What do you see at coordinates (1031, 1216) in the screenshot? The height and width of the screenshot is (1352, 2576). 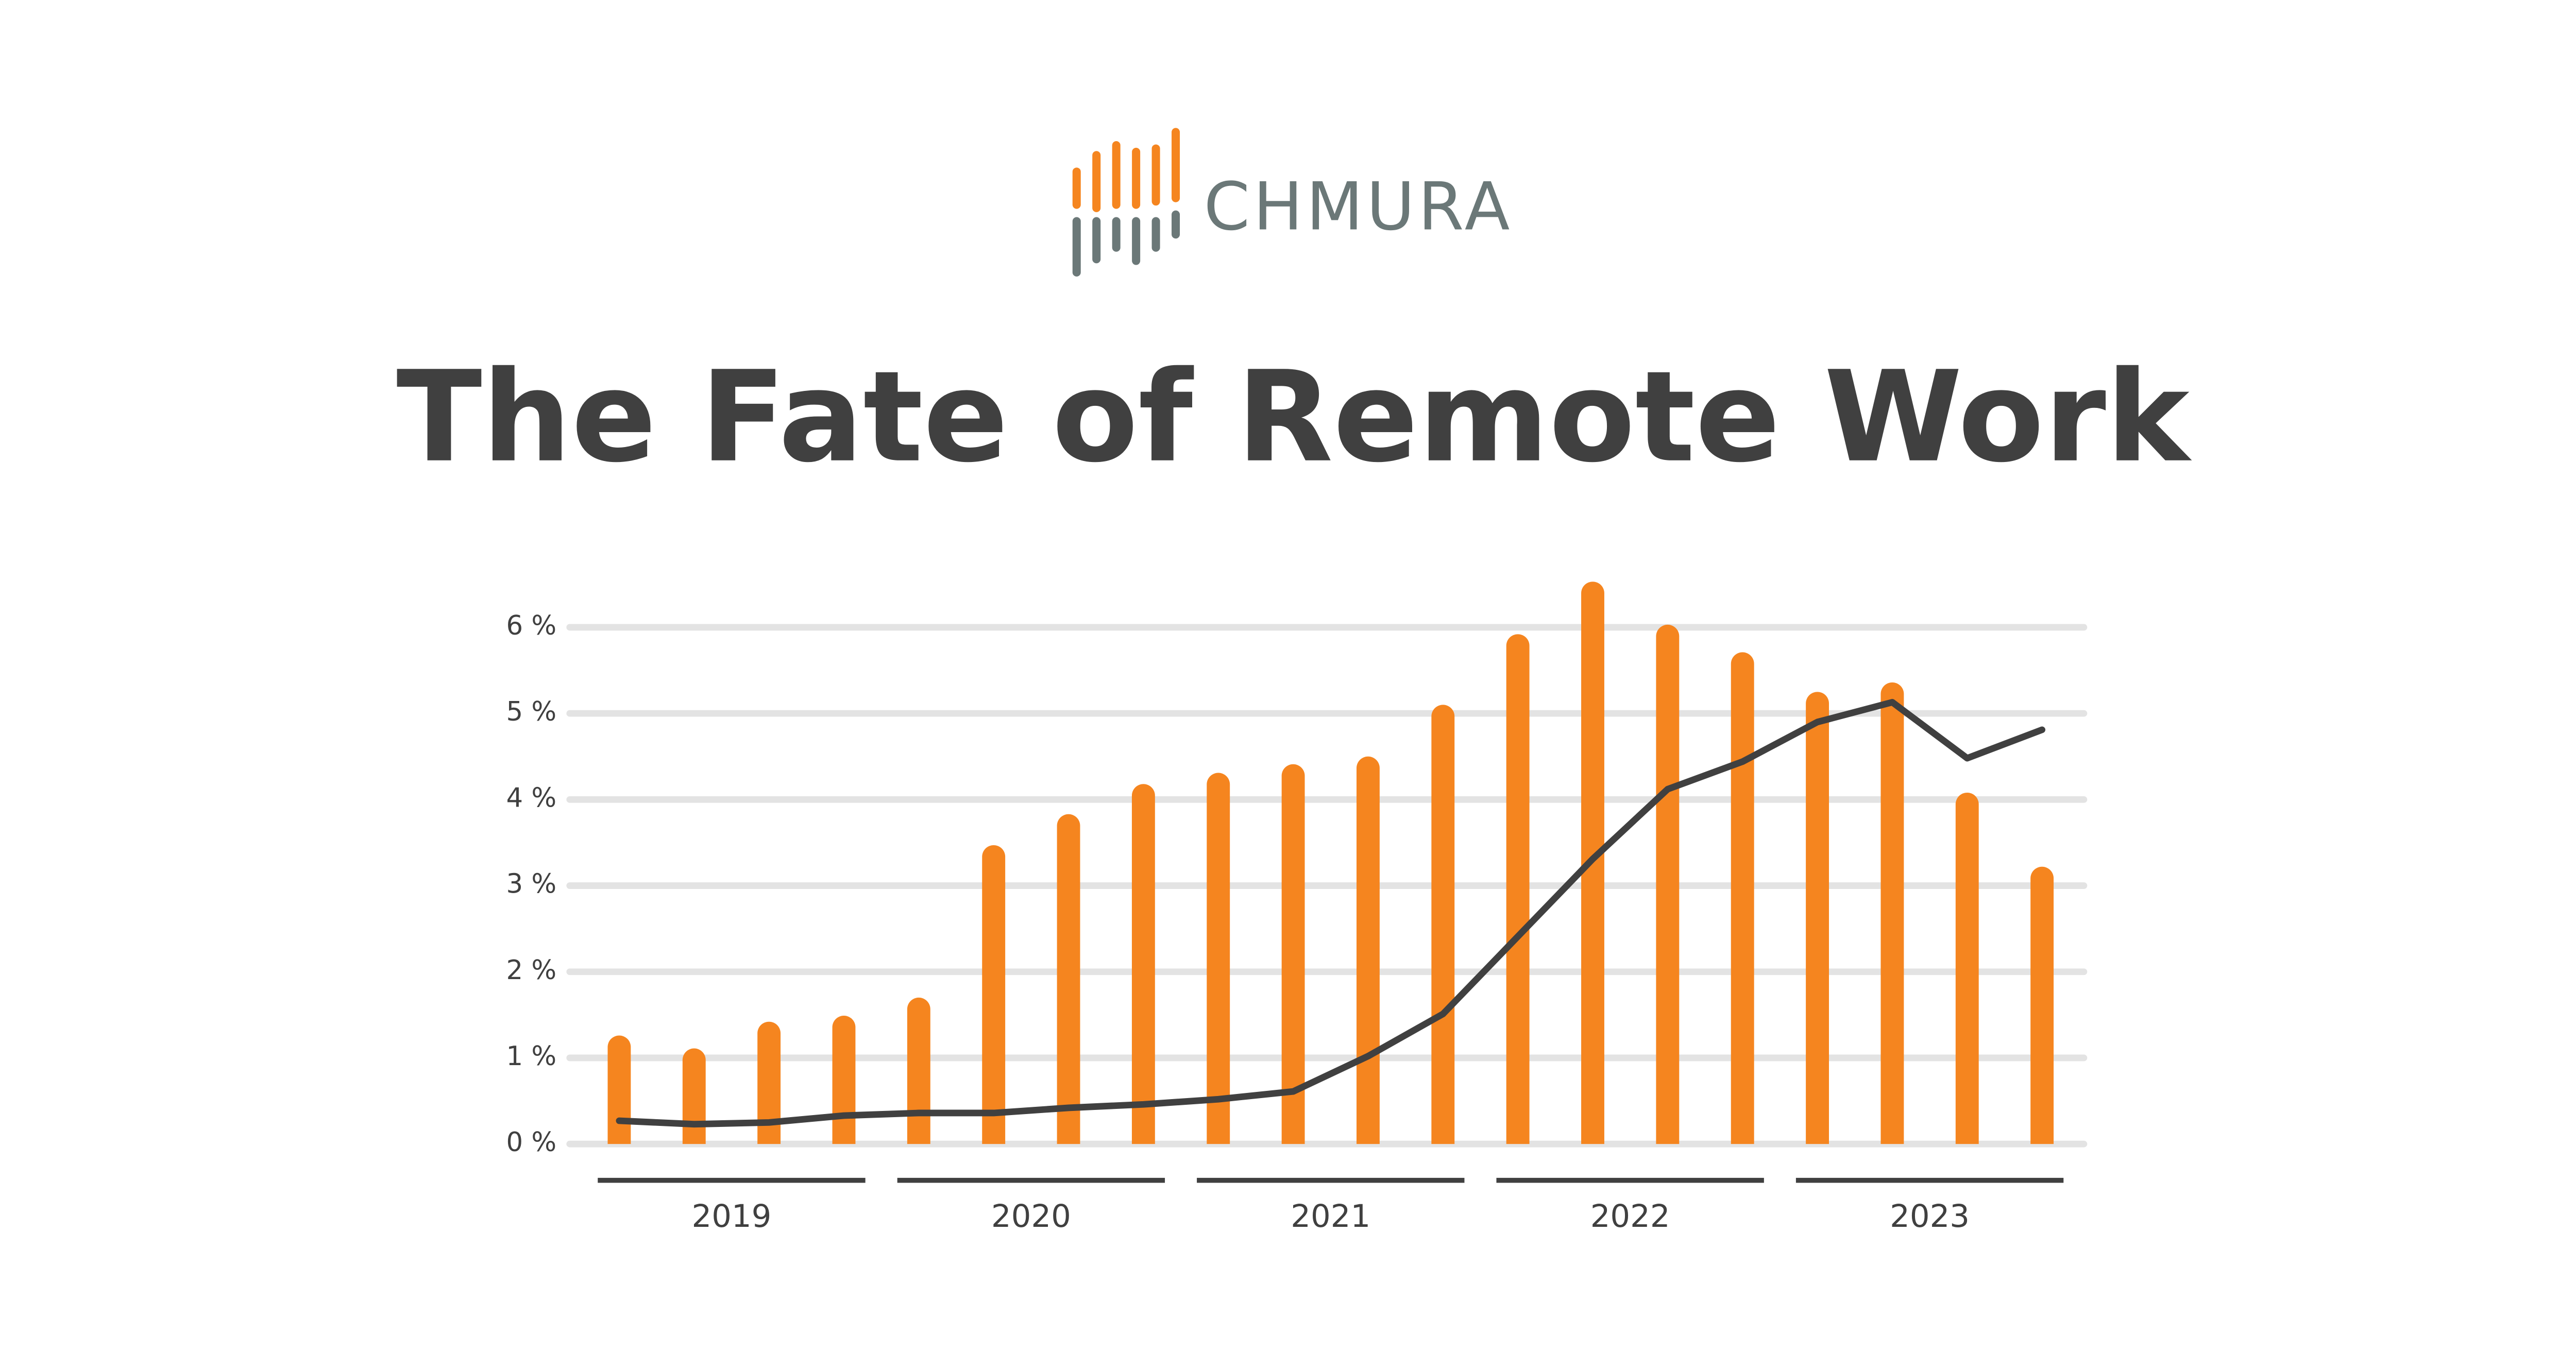 I see `x-group-label: 2020` at bounding box center [1031, 1216].